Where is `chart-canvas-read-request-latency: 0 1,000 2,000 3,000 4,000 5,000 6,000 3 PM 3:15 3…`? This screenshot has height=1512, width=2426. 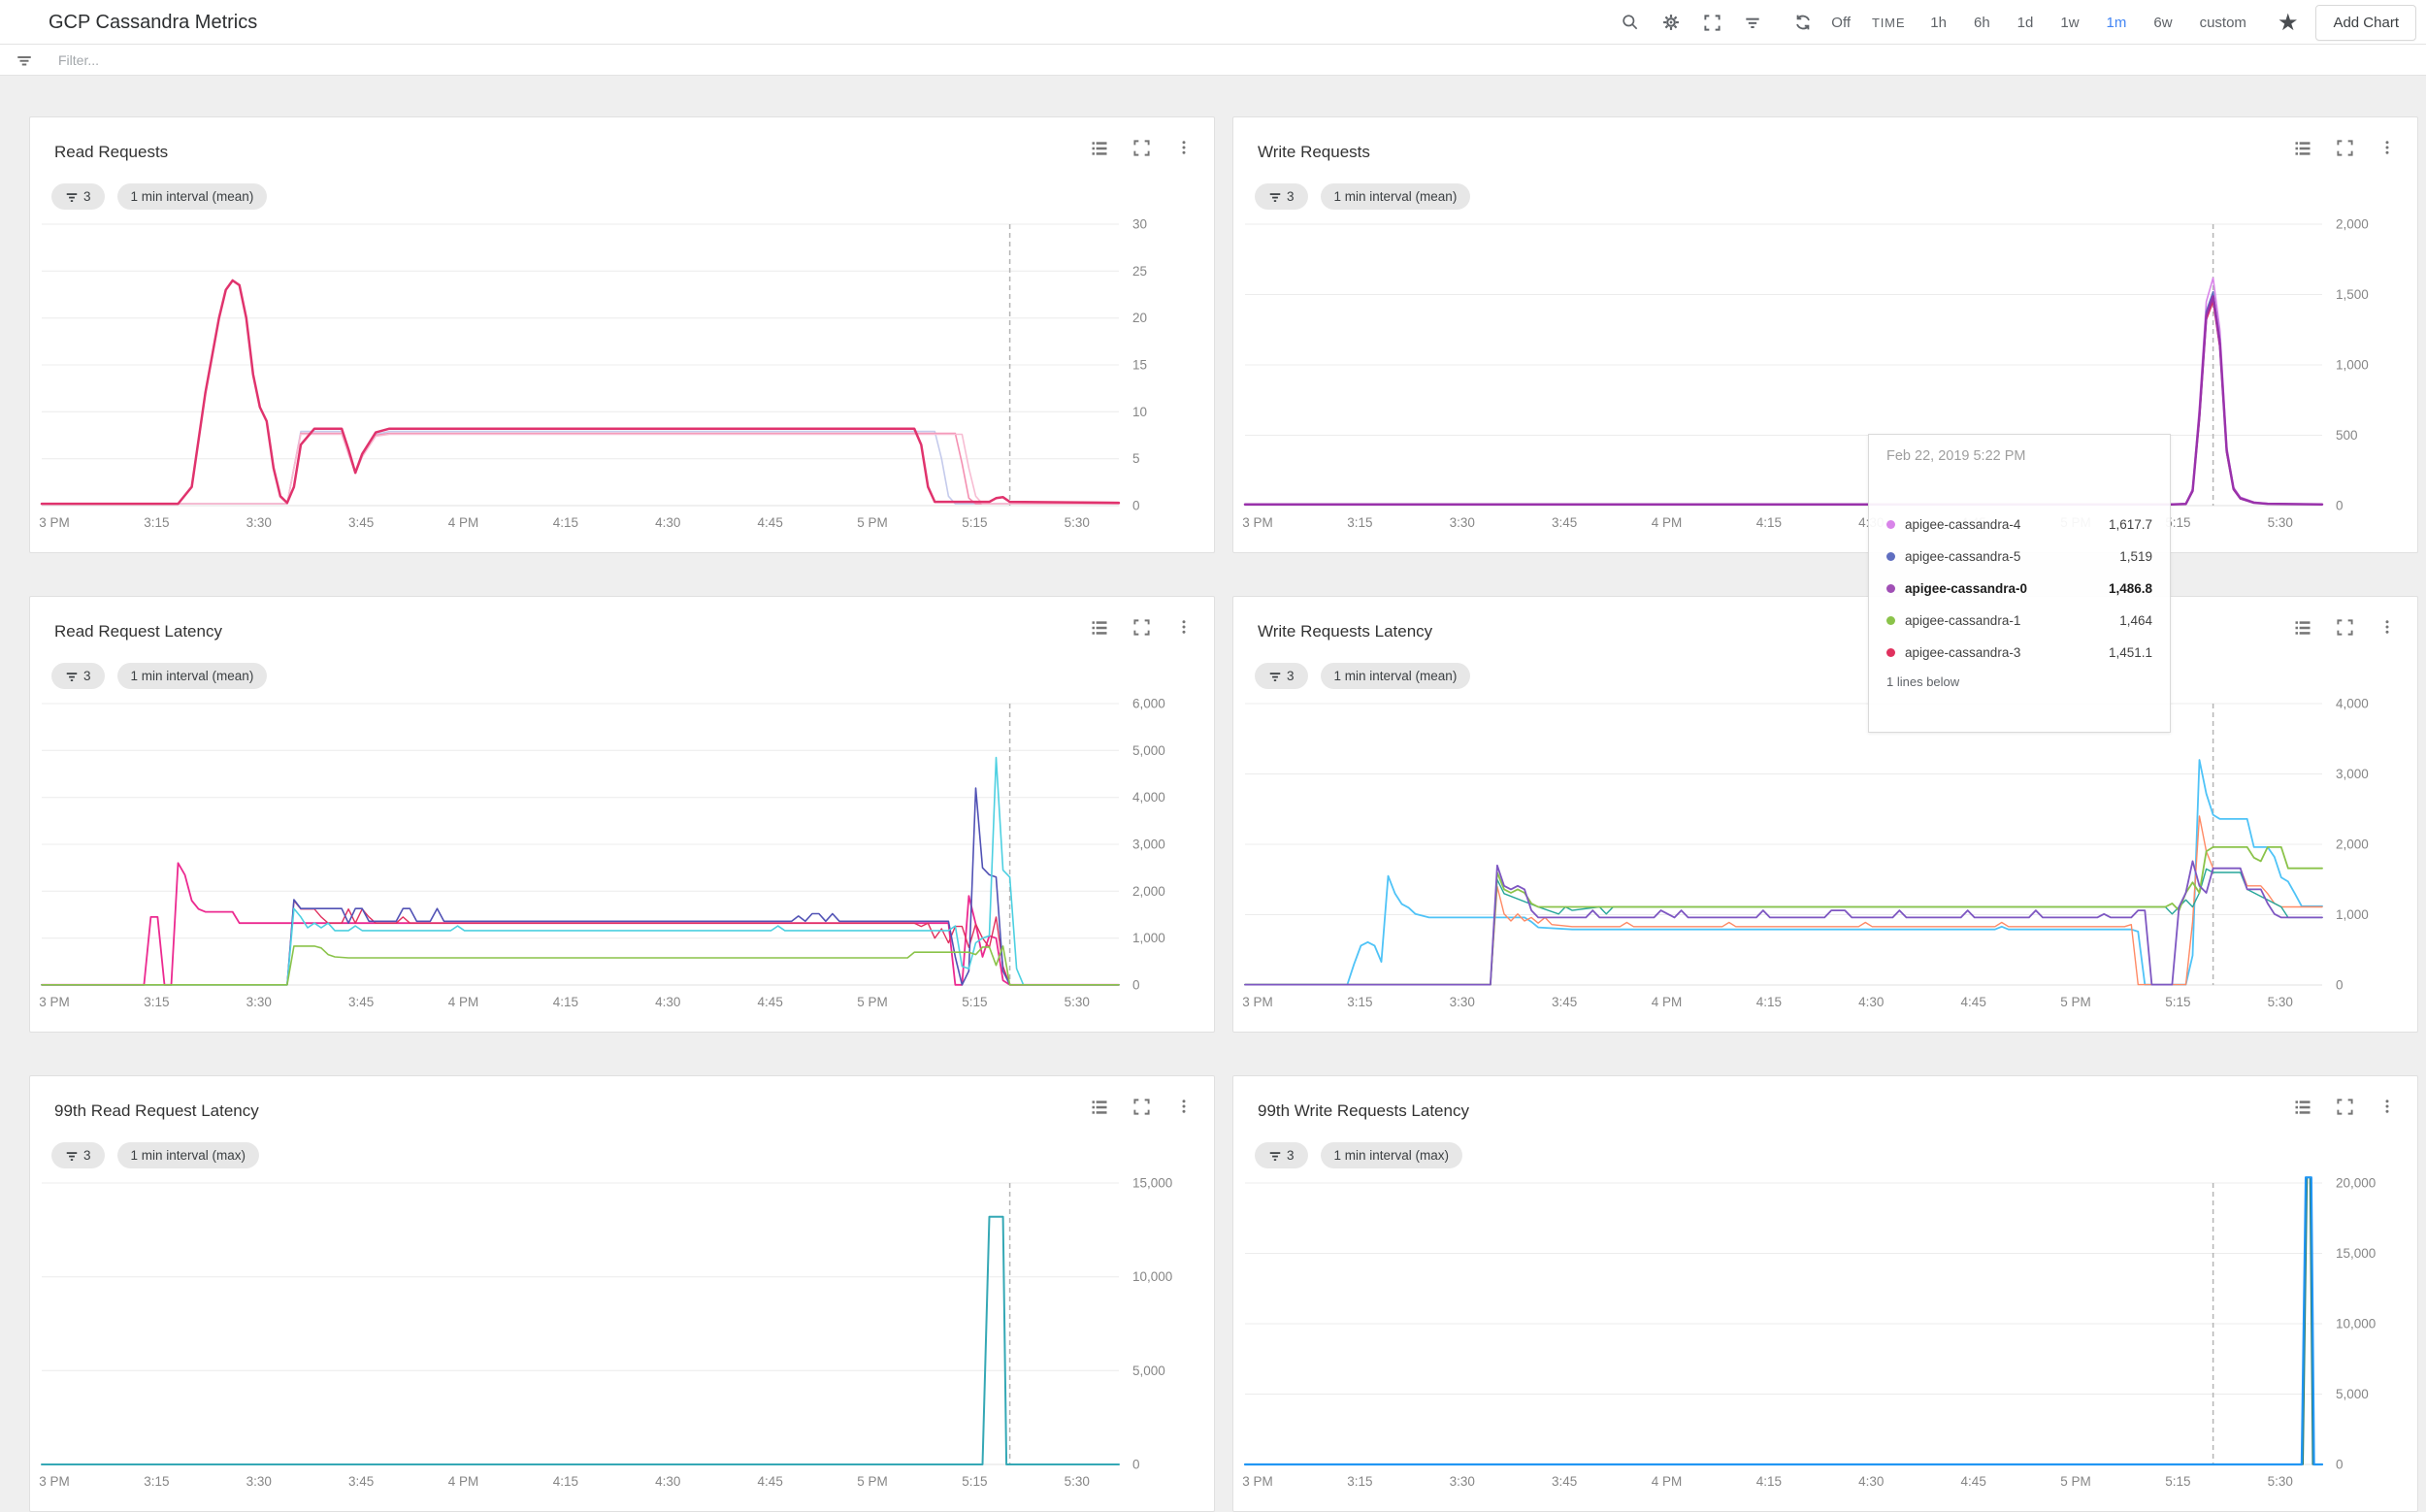 chart-canvas-read-request-latency: 0 1,000 2,000 3,000 4,000 5,000 6,000 3 PM 3:15 3… is located at coordinates (622, 854).